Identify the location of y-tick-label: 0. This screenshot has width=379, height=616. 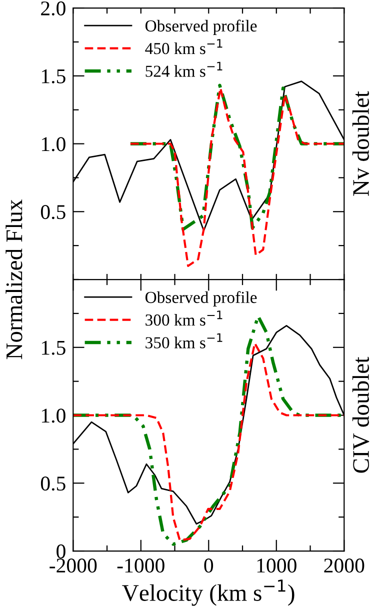
(61, 551).